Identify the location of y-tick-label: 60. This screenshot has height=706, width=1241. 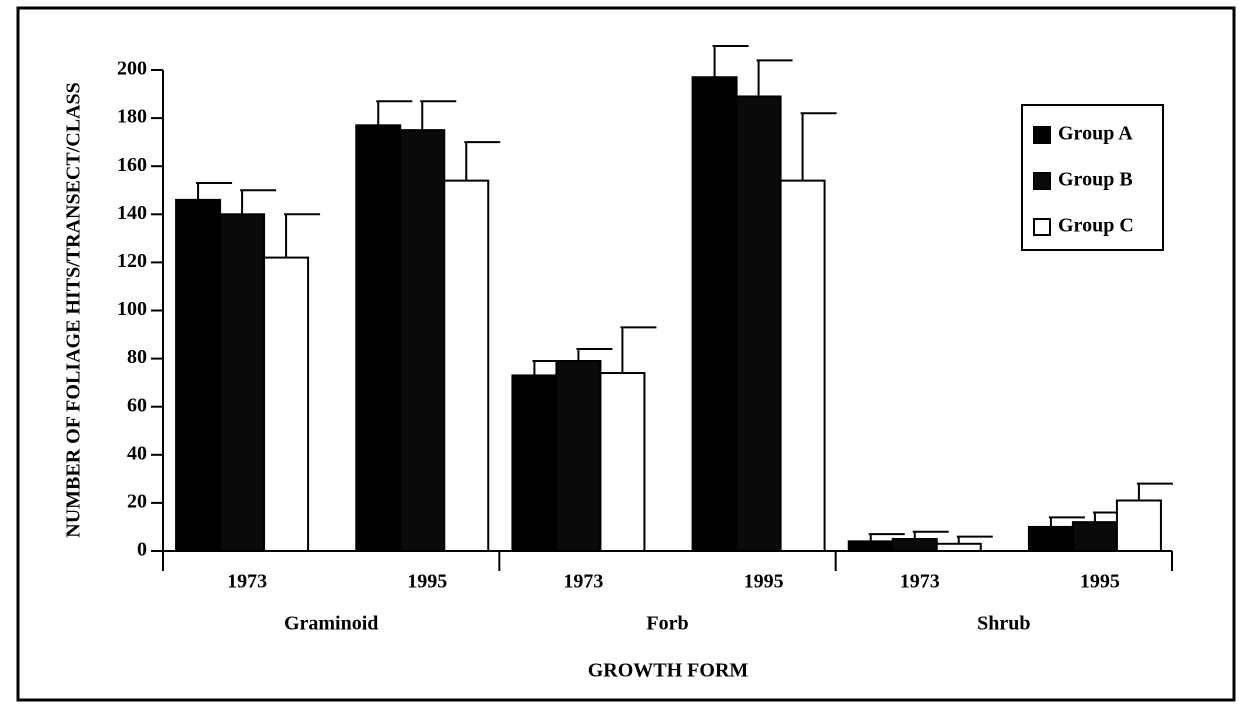
(137, 405).